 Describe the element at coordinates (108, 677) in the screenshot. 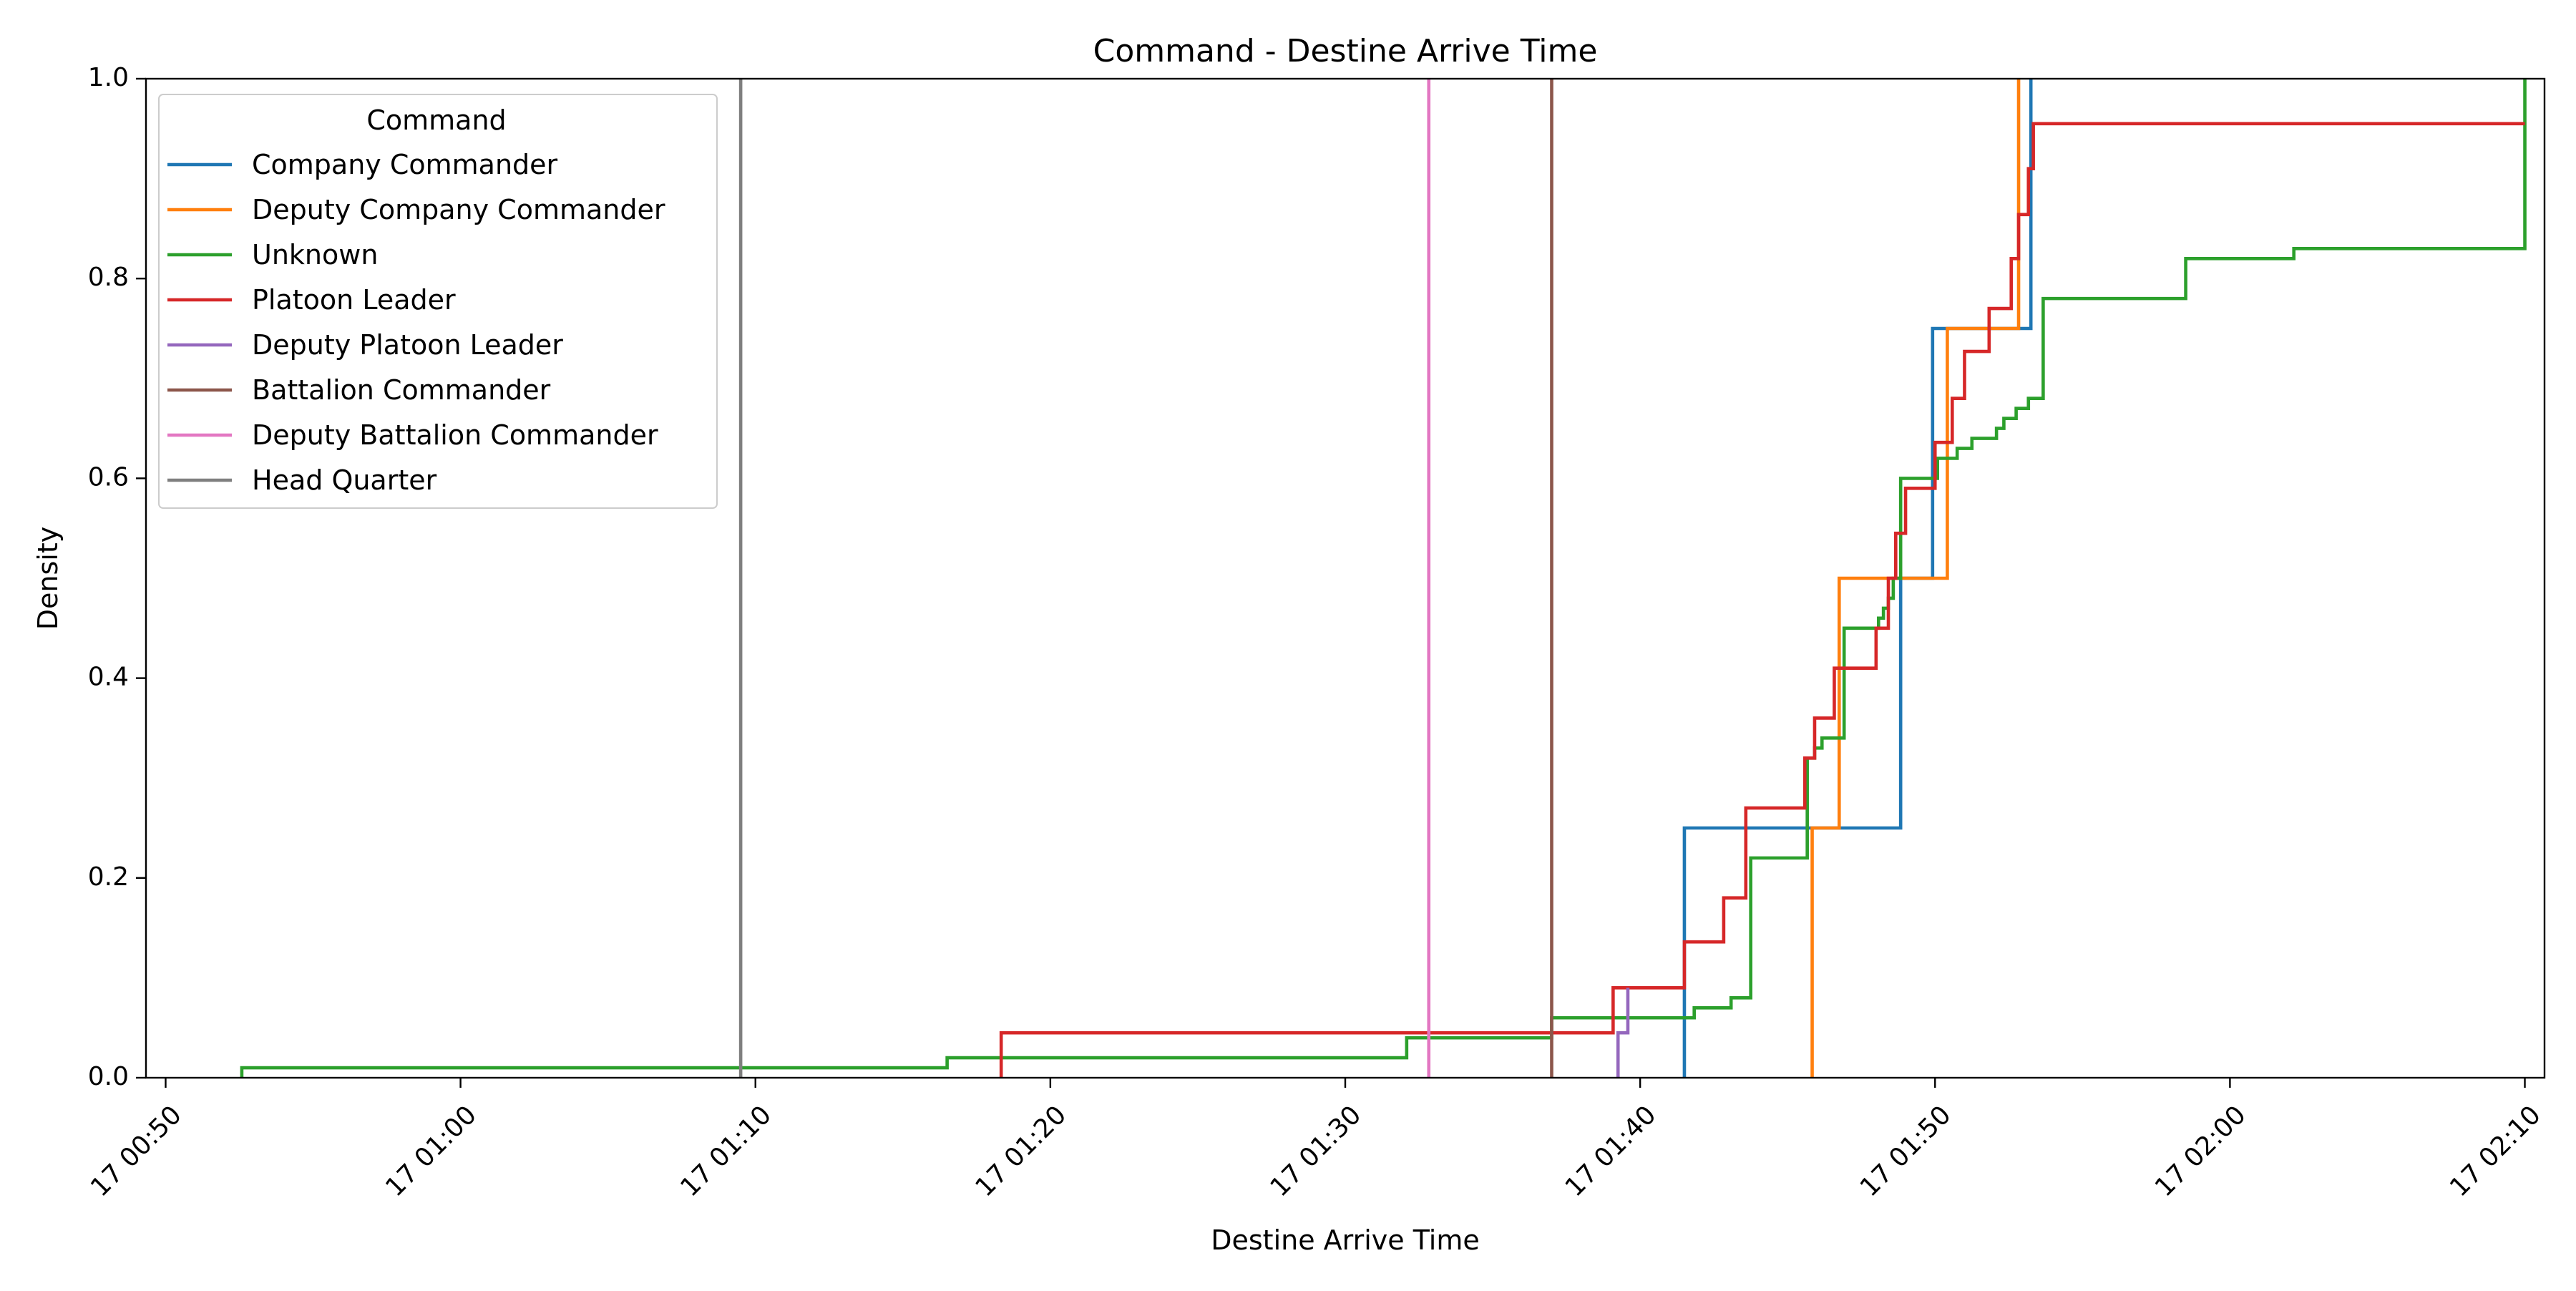

I see `y-tick-label: 0.4` at that location.